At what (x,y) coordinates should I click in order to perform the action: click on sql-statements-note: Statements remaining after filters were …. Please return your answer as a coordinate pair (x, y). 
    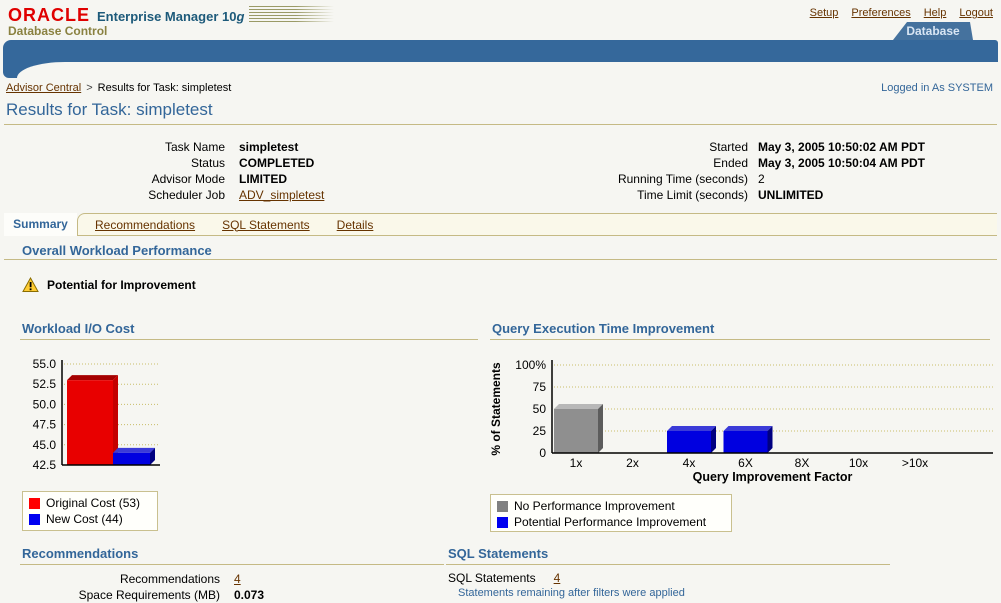
    Looking at the image, I should click on (571, 593).